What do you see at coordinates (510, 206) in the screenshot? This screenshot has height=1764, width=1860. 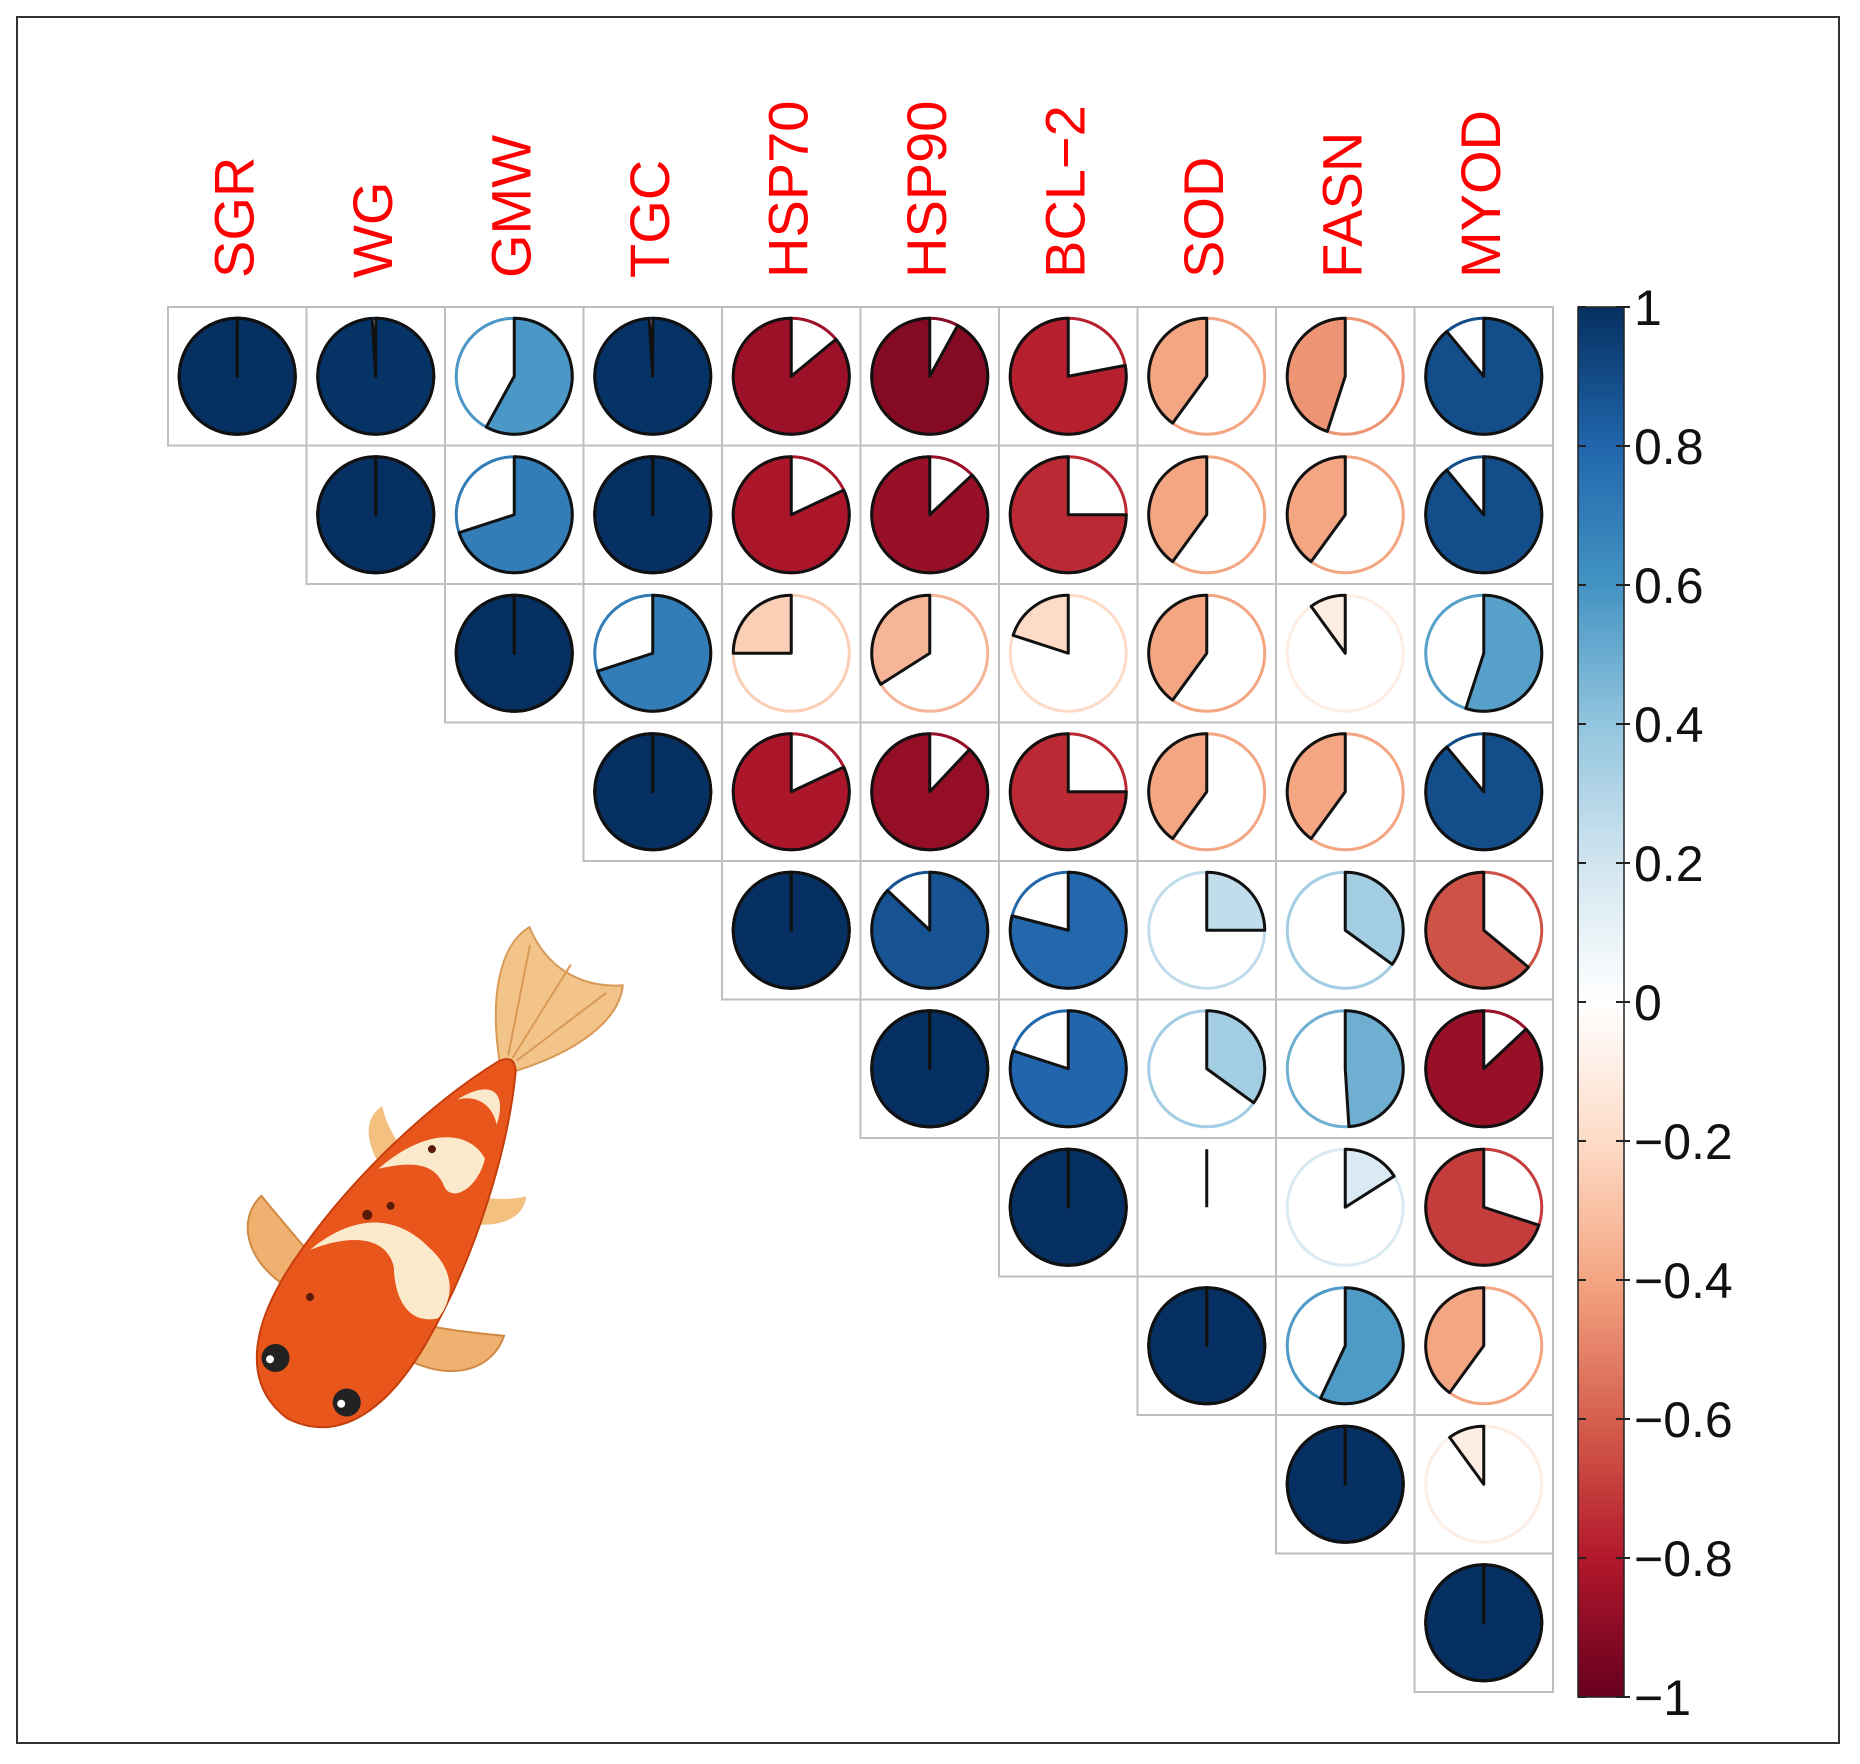 I see `column-label: GMW` at bounding box center [510, 206].